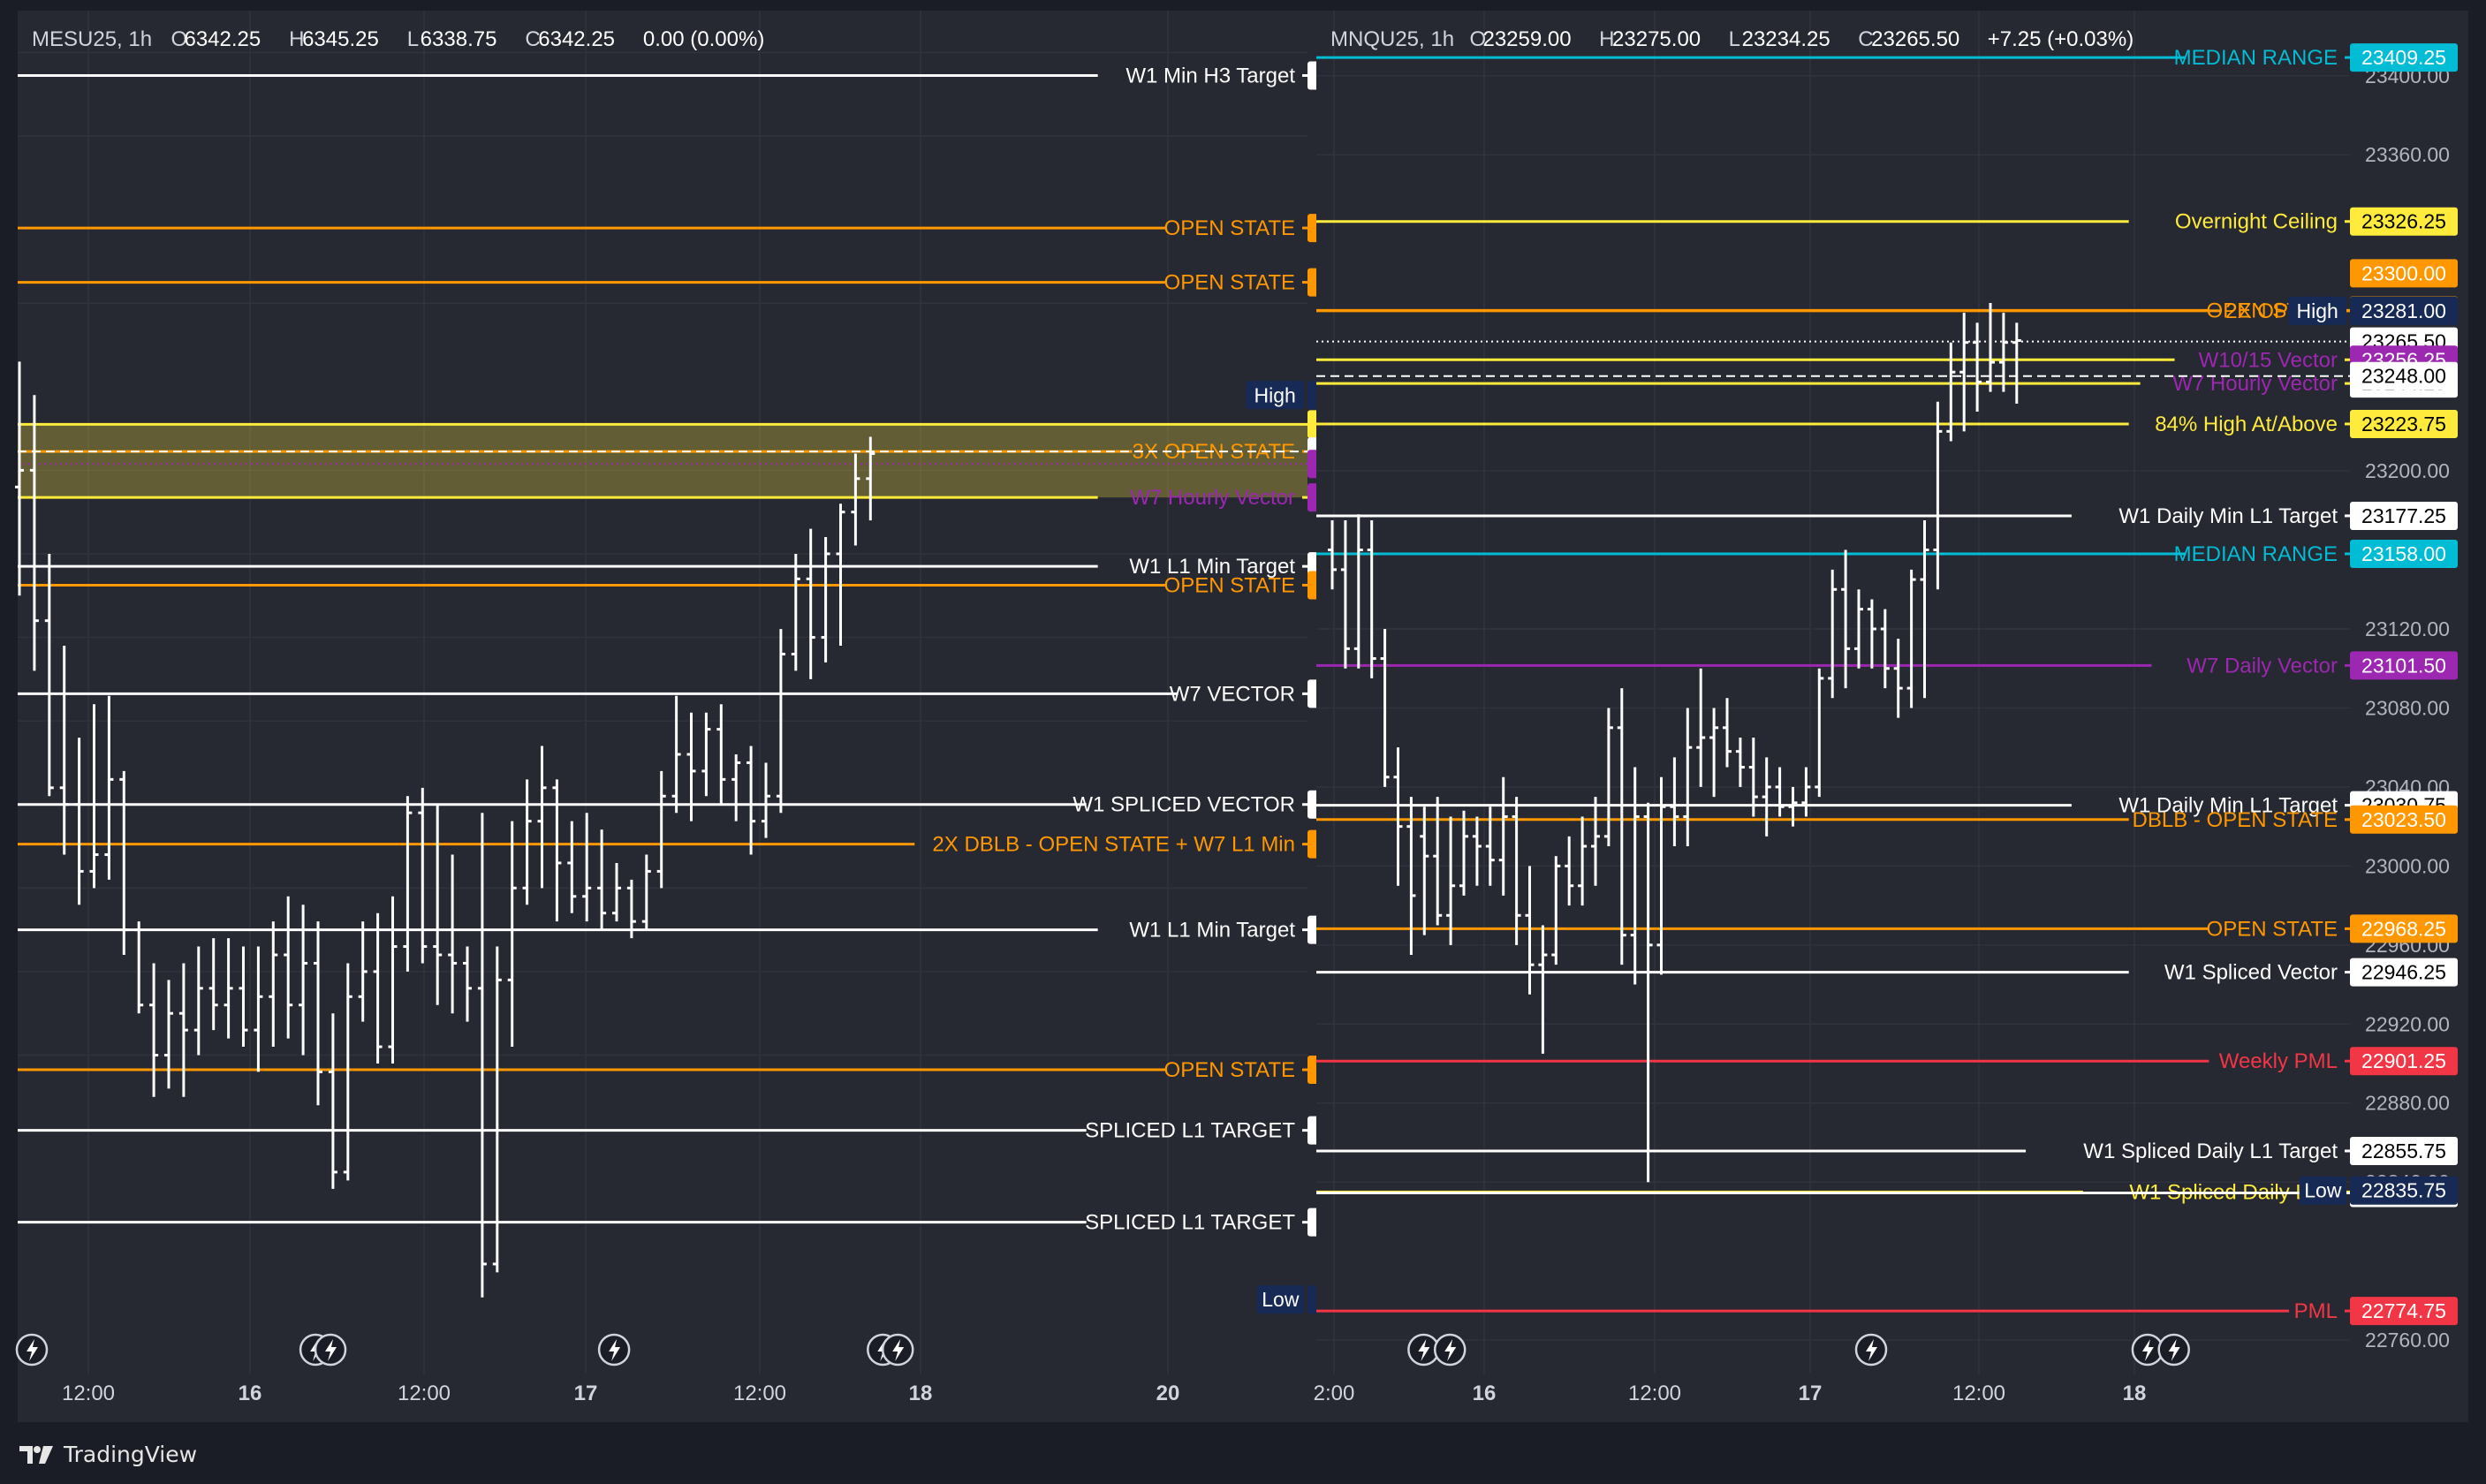 Image resolution: width=2486 pixels, height=1484 pixels. Describe the element at coordinates (1887, 972) in the screenshot. I see `level-line: W1 Spliced Vector 22946.25` at that location.